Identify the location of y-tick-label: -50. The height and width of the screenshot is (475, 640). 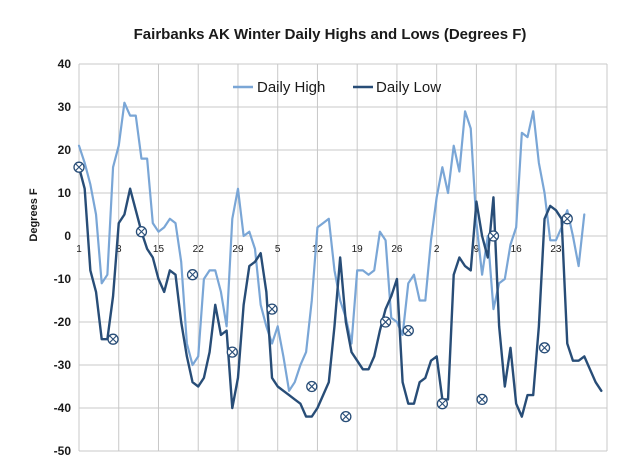
(63, 451).